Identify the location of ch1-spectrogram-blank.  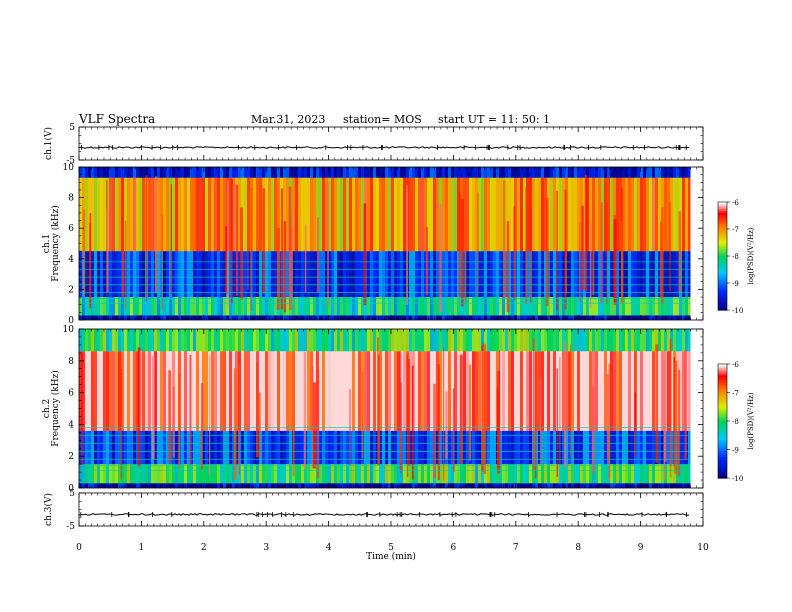
(696, 243).